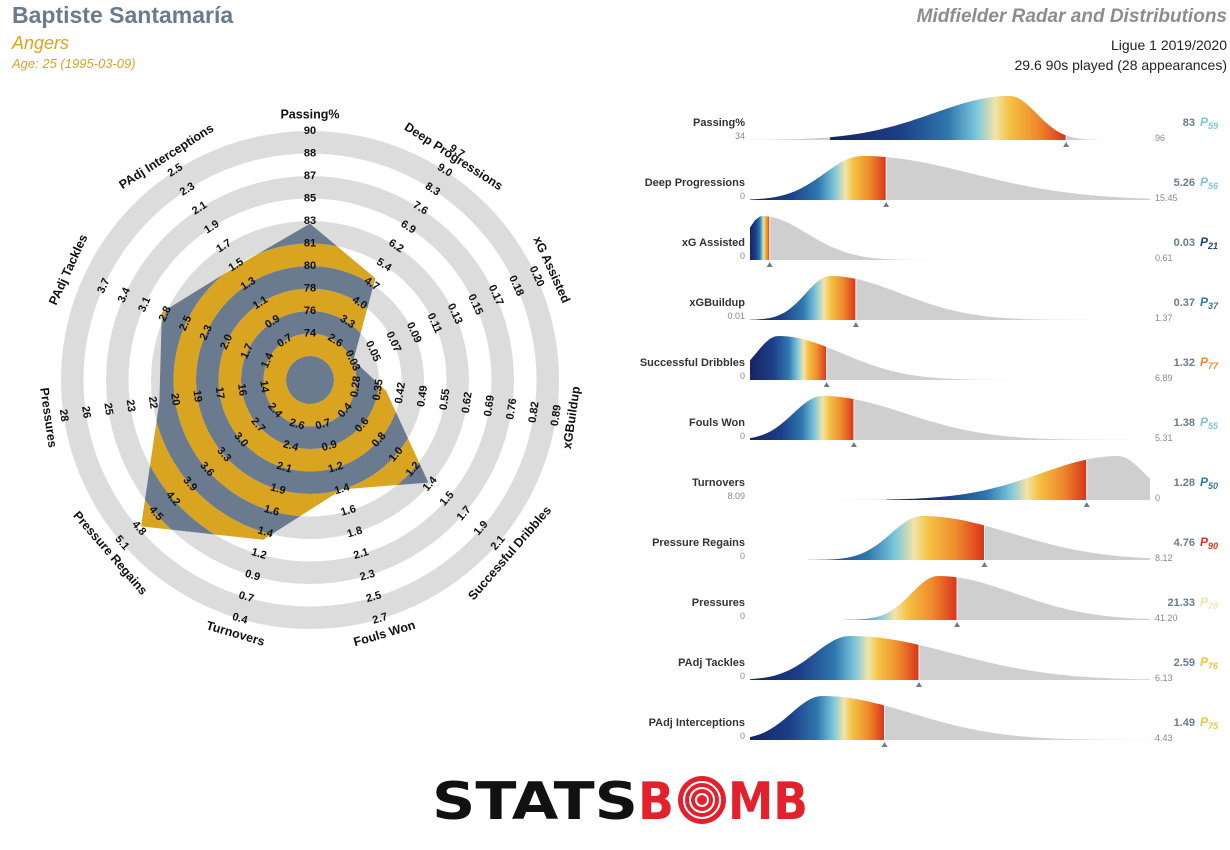 The image size is (1230, 850). What do you see at coordinates (1209, 183) in the screenshot?
I see `dist-percentile-label: P56` at bounding box center [1209, 183].